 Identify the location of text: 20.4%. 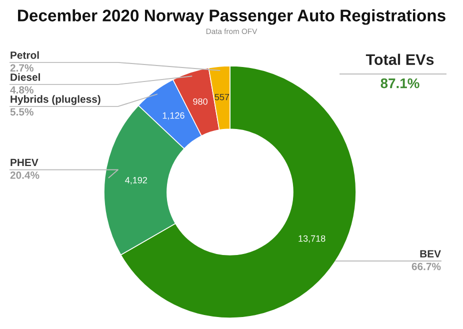
(25, 175).